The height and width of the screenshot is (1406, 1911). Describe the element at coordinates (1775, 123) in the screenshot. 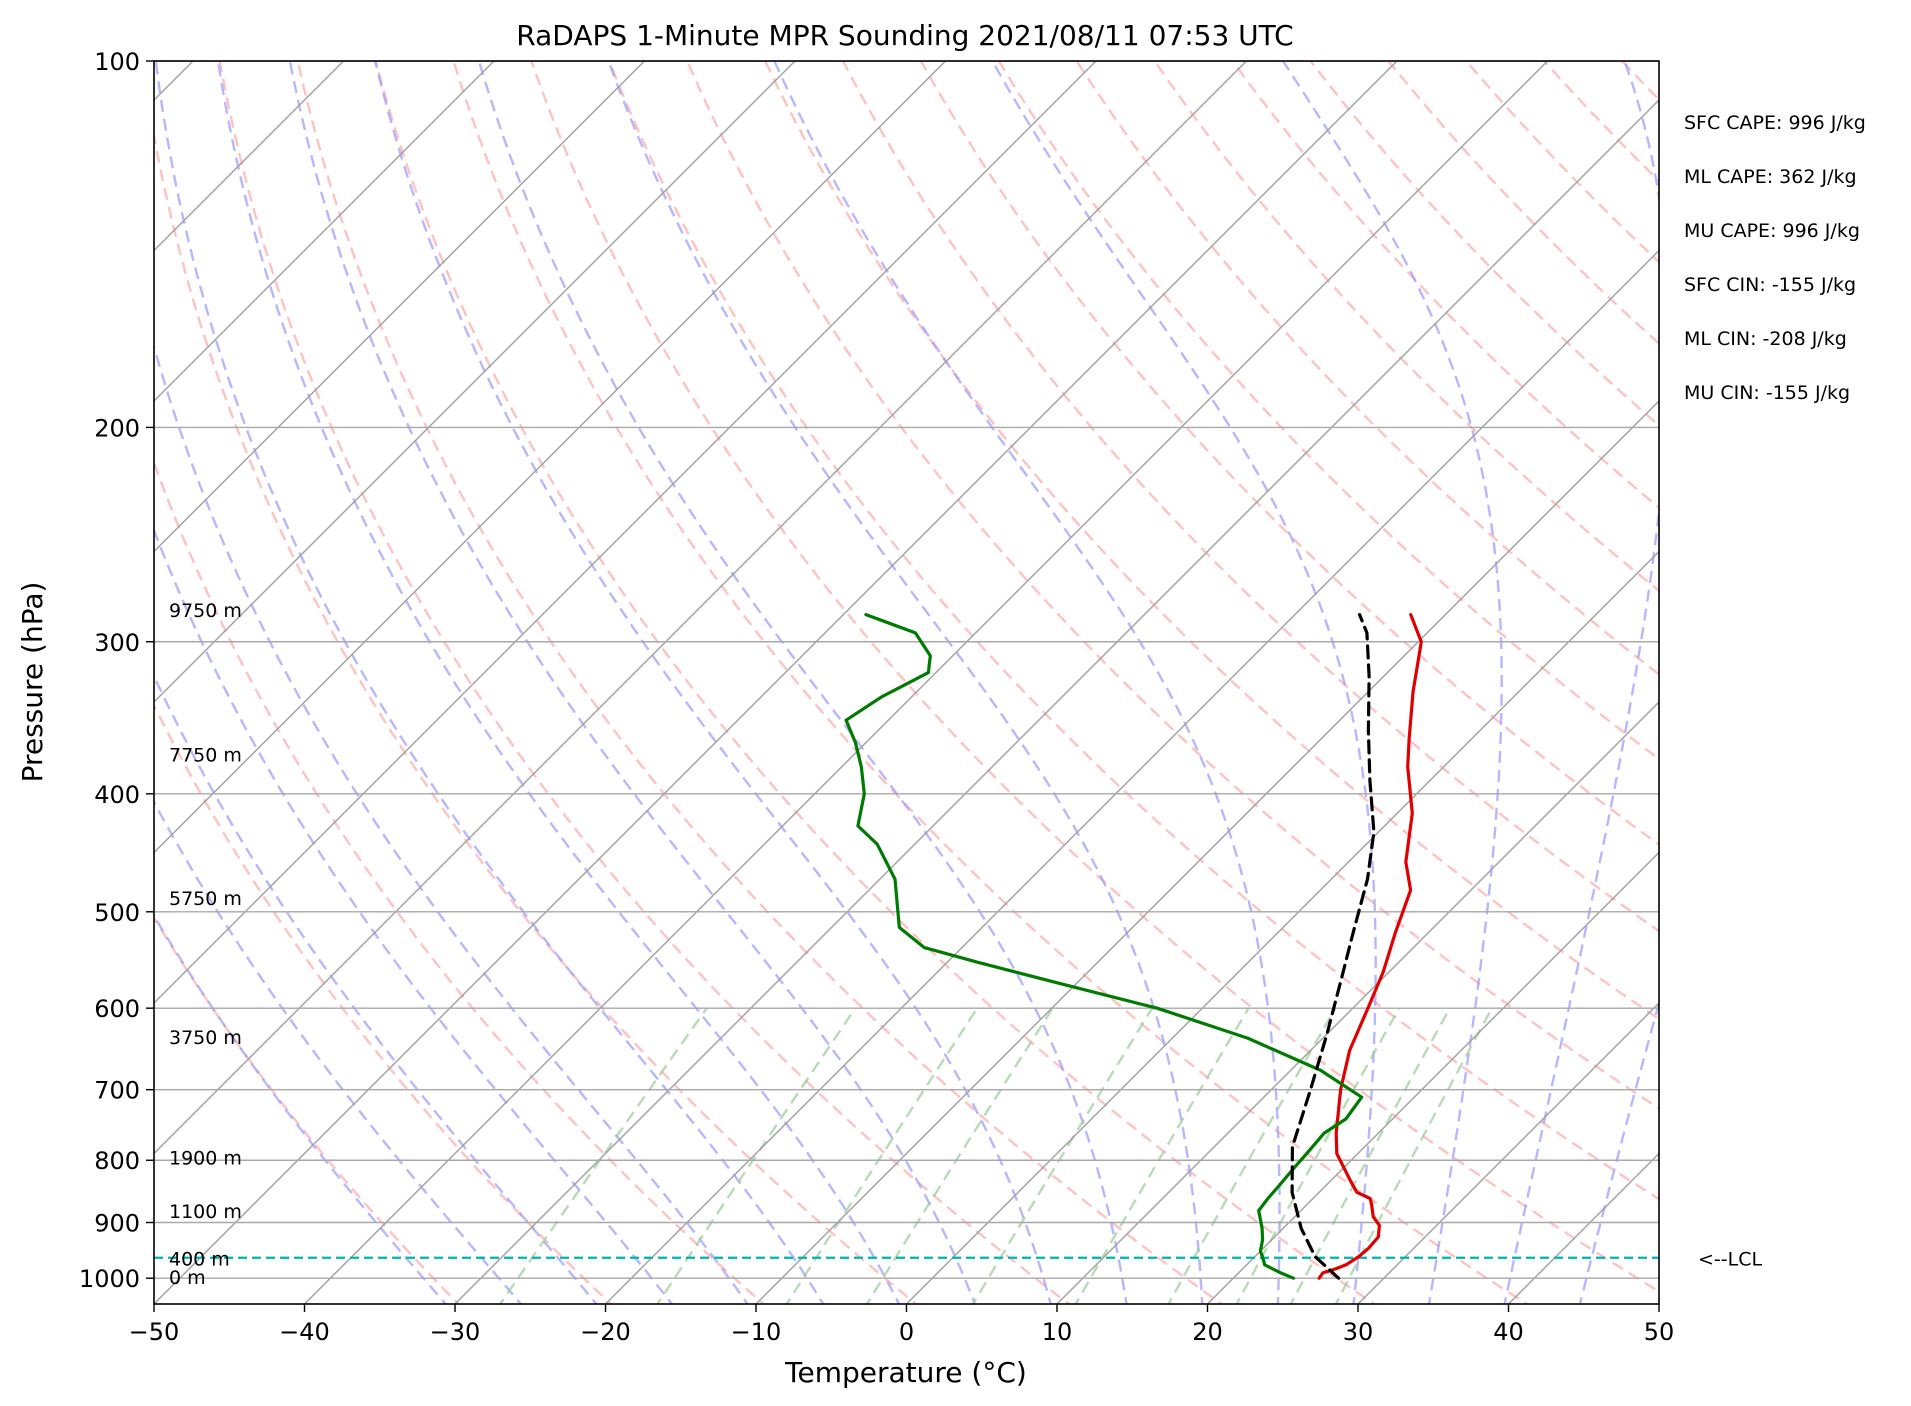

I see `cape-cin-annotation: SFC CAPE: 996 J/kg` at that location.